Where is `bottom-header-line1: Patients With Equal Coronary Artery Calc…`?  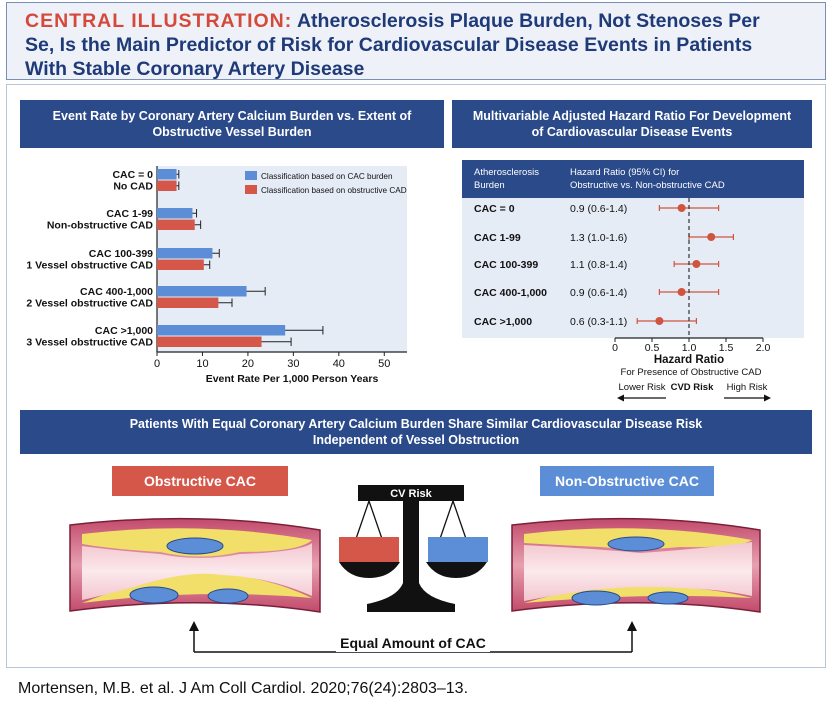
bottom-header-line1: Patients With Equal Coronary Artery Calc… is located at coordinates (416, 424).